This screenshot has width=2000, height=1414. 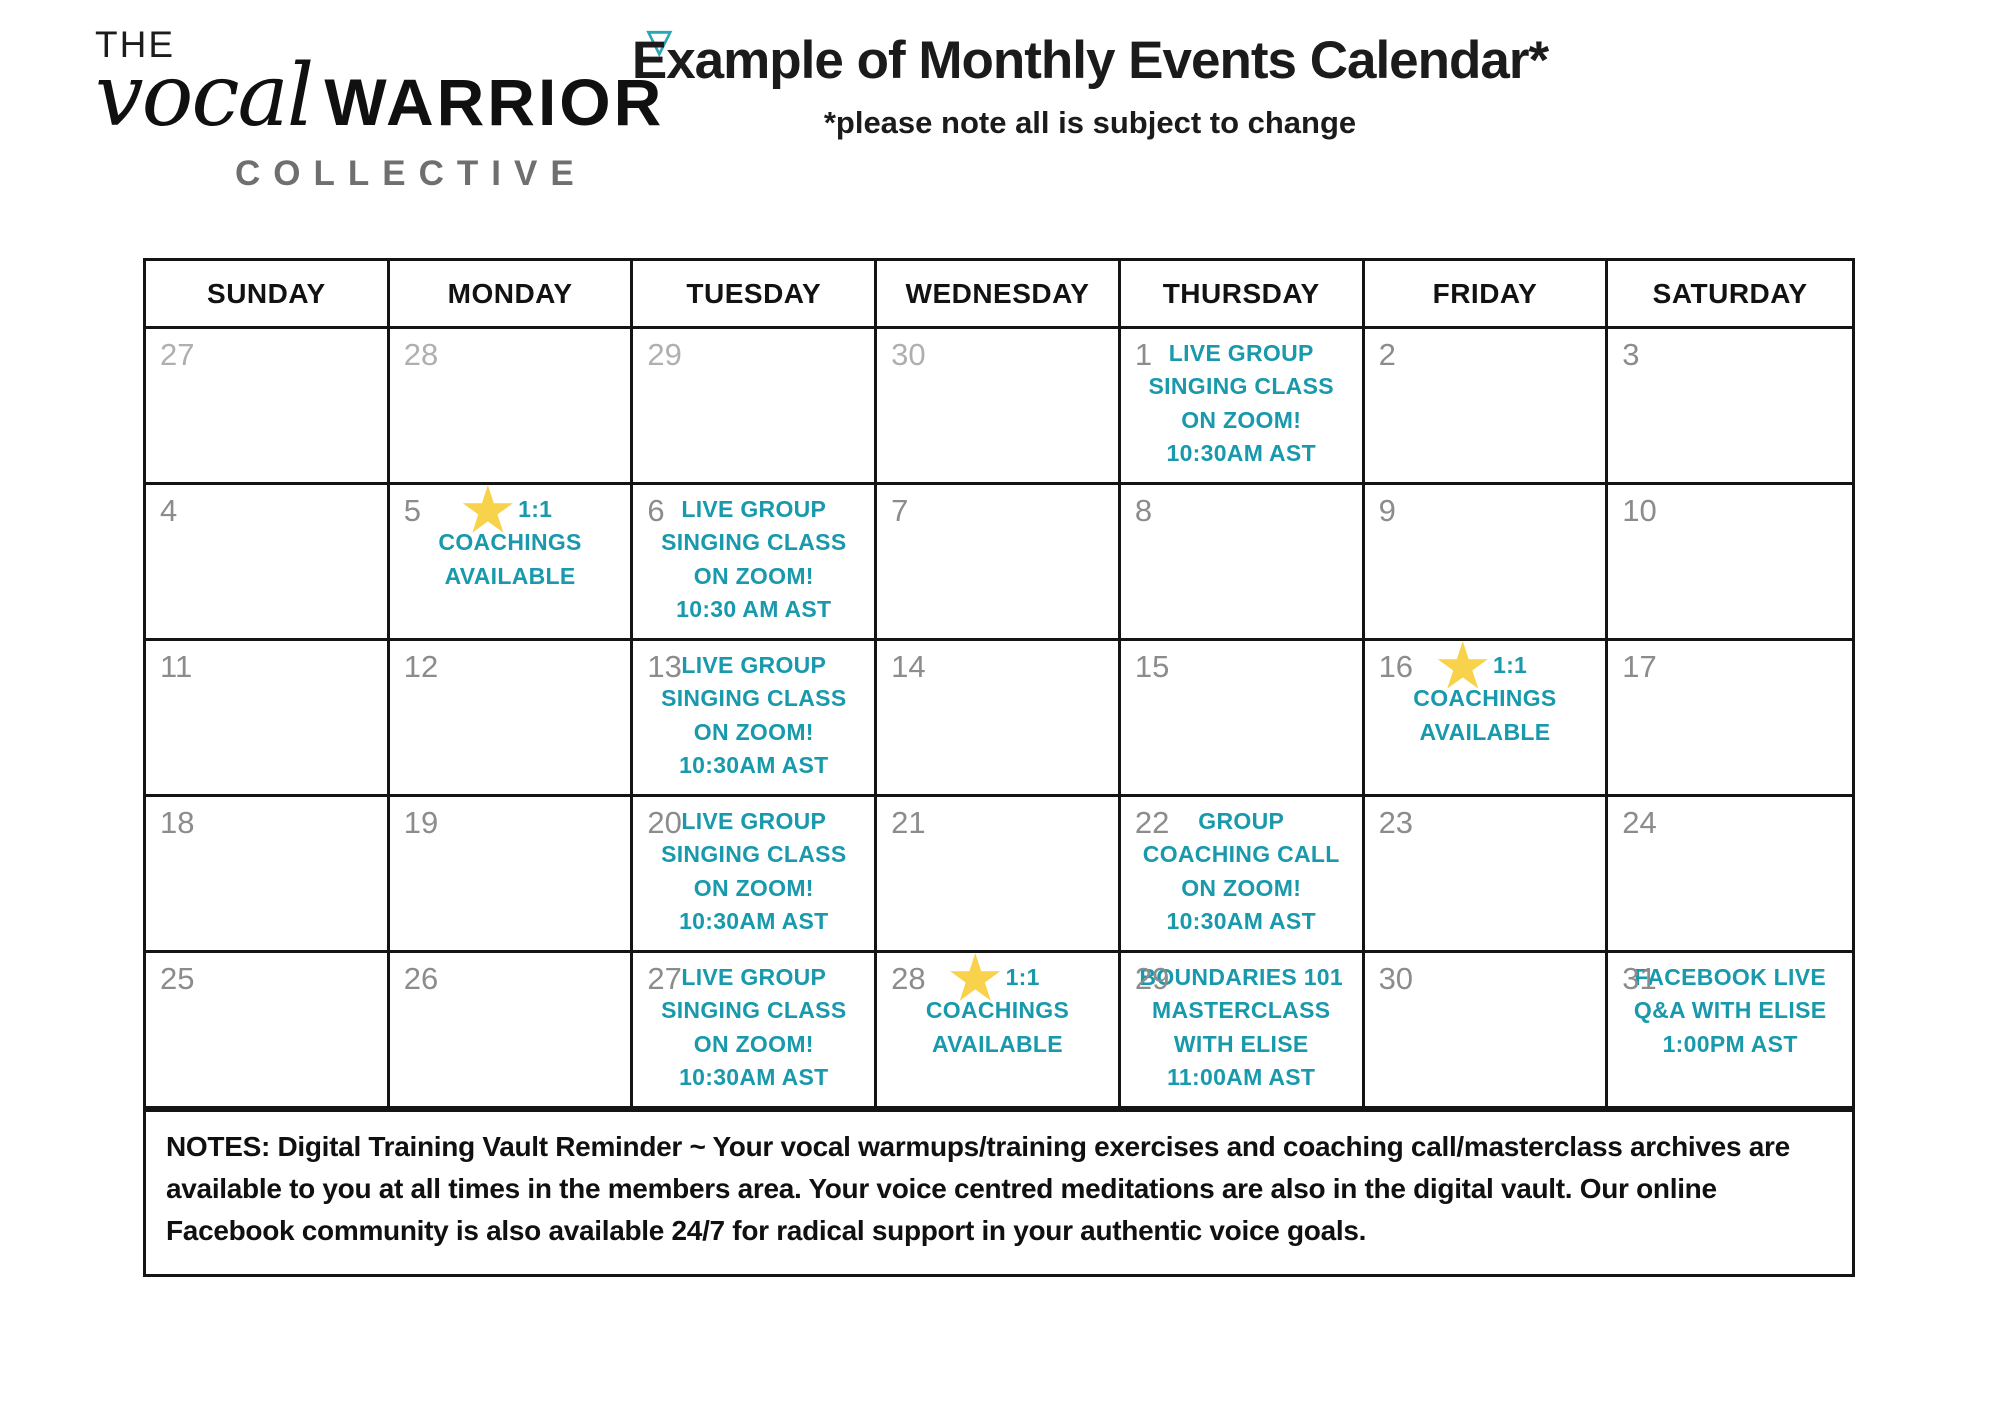 What do you see at coordinates (176, 666) in the screenshot?
I see `day-number: 11` at bounding box center [176, 666].